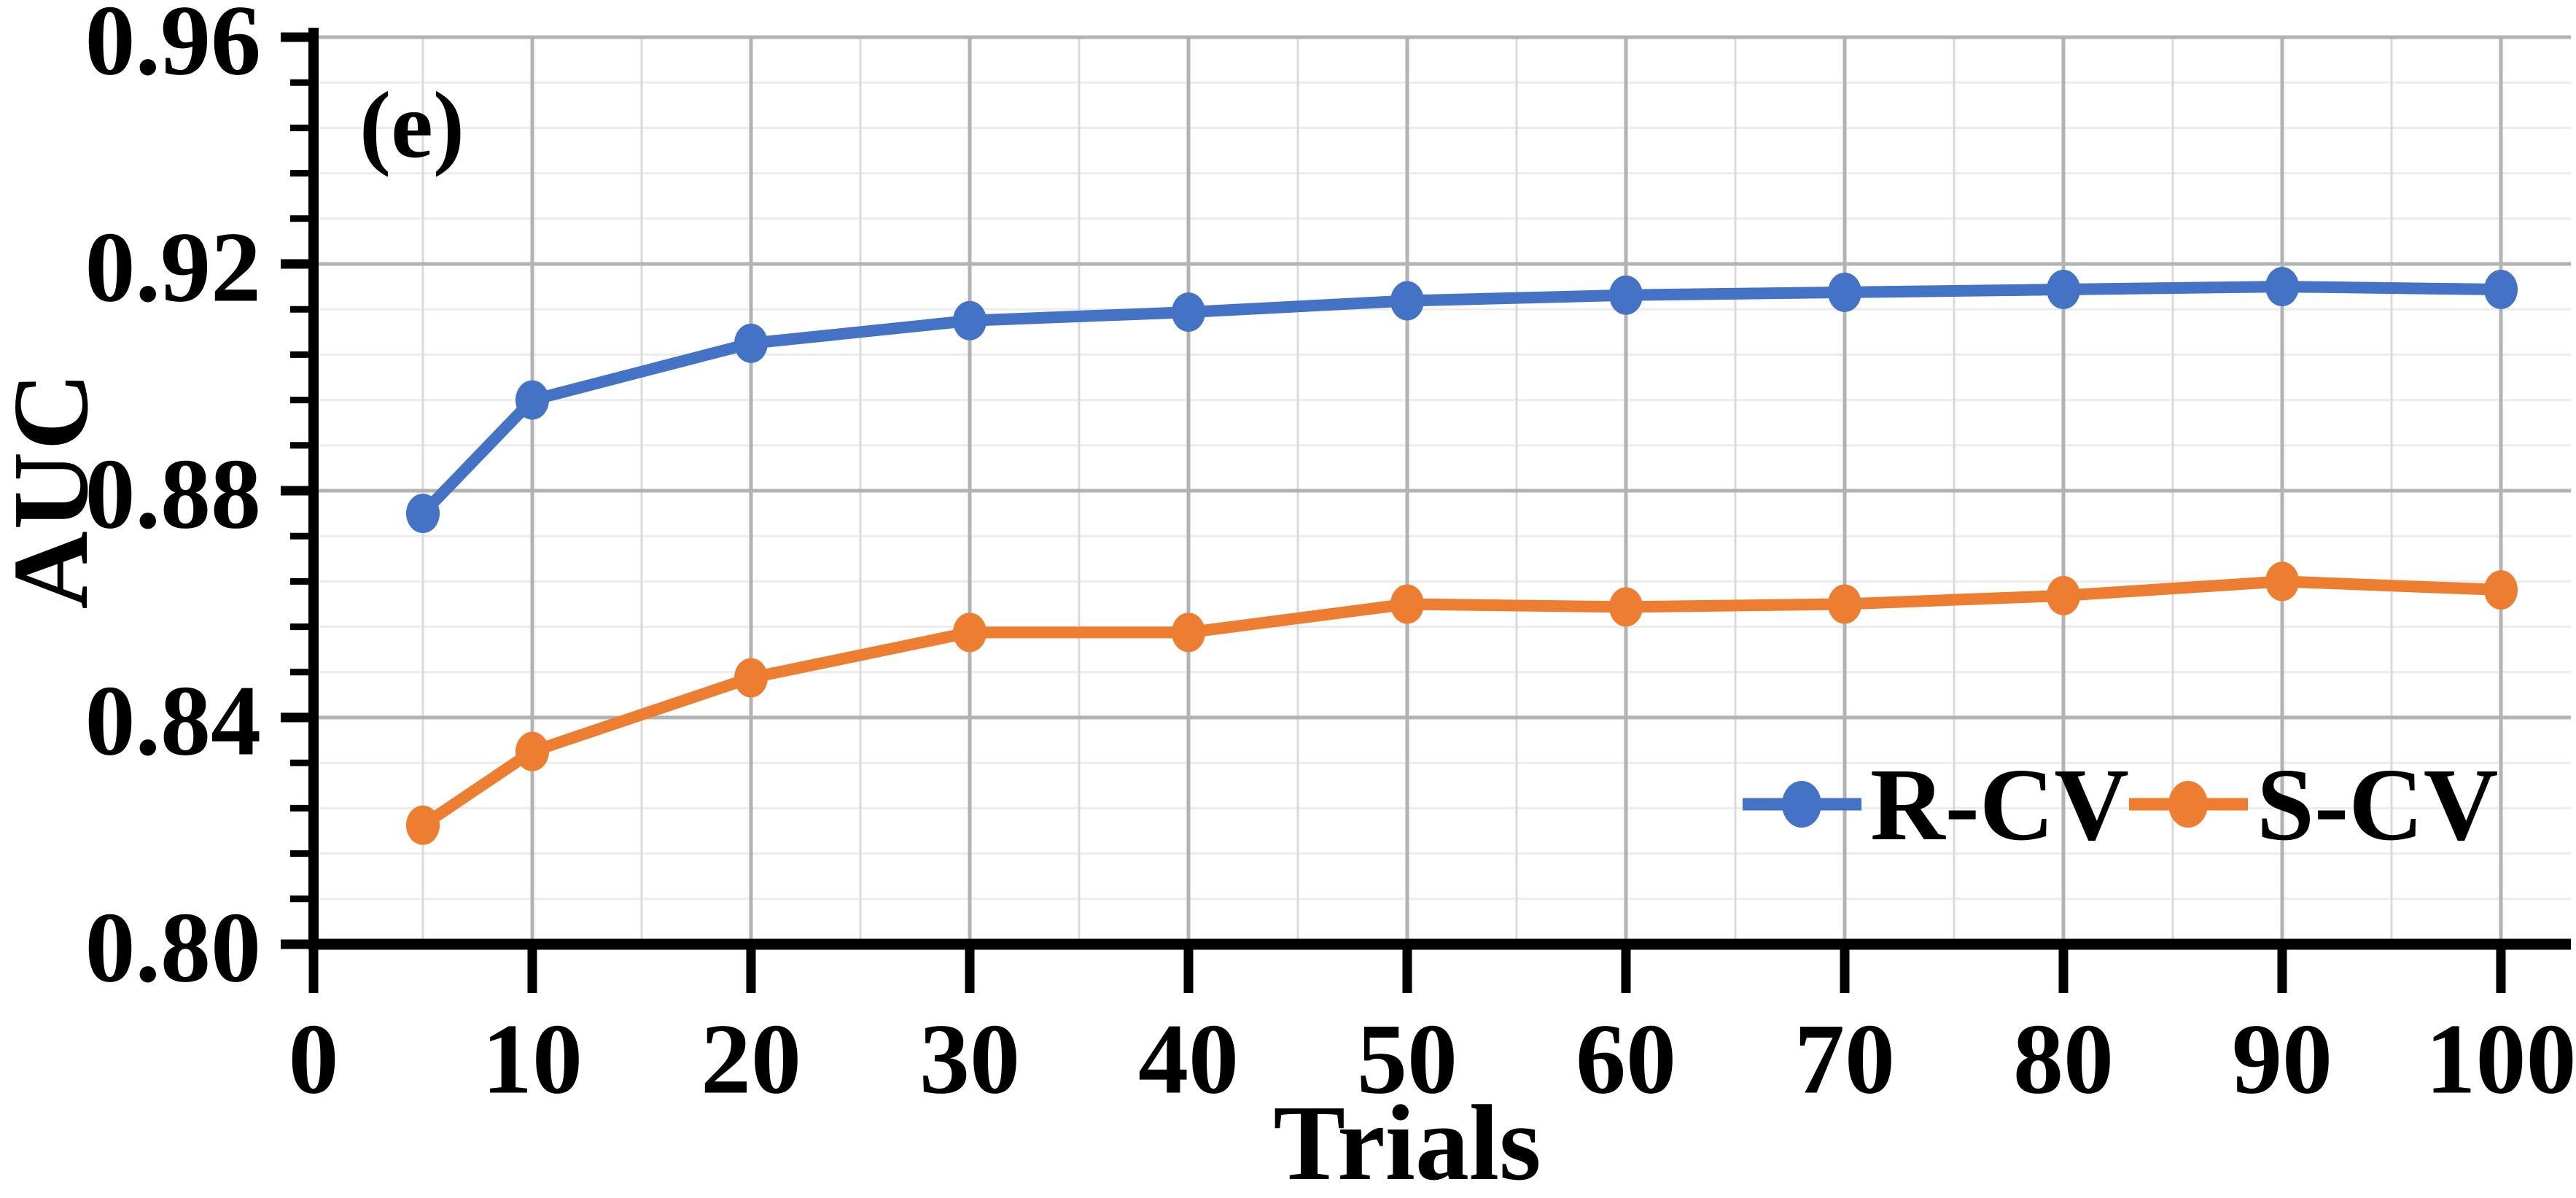  I want to click on x-tick-label: 90, so click(2282, 1059).